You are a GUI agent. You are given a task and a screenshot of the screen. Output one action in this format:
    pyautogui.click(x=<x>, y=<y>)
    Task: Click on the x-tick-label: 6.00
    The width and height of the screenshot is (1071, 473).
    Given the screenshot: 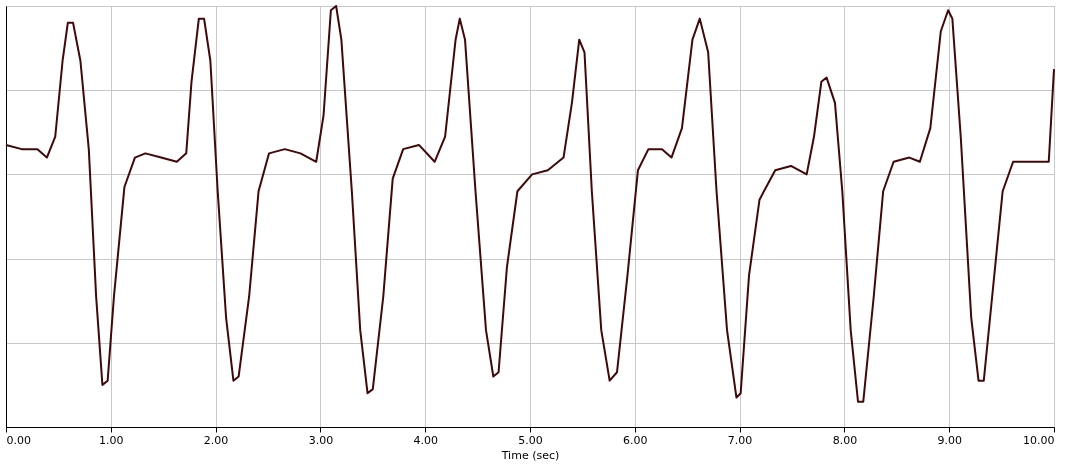 What is the action you would take?
    pyautogui.click(x=635, y=440)
    